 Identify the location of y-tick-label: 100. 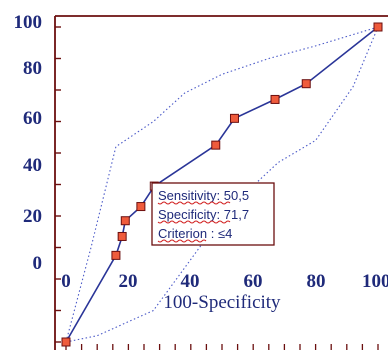
(28, 22).